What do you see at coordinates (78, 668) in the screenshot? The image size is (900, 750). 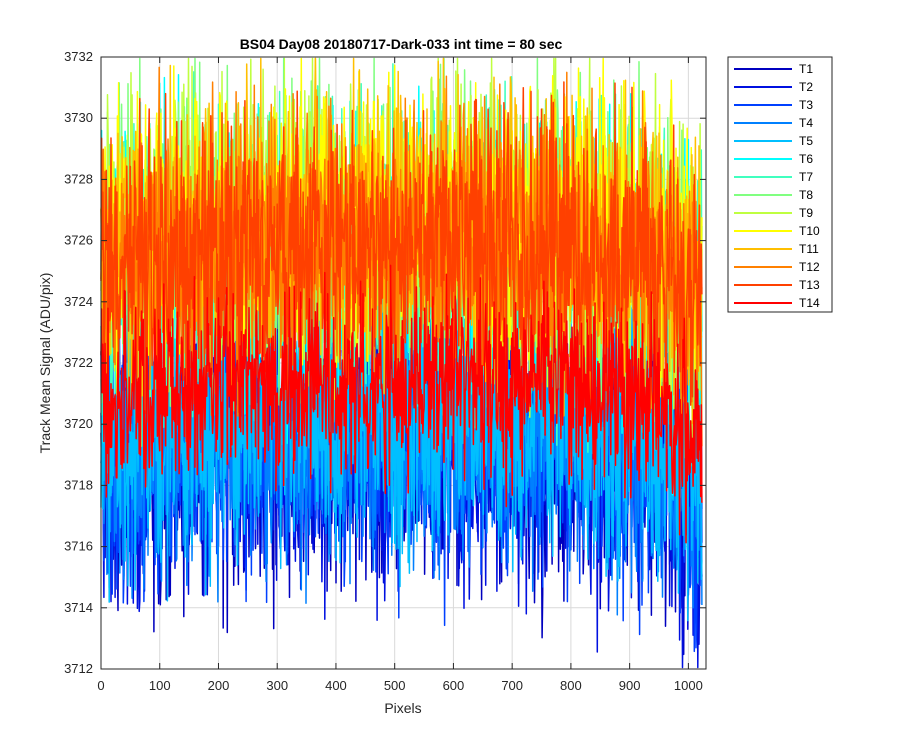 I see `y-tick-label: 3712` at bounding box center [78, 668].